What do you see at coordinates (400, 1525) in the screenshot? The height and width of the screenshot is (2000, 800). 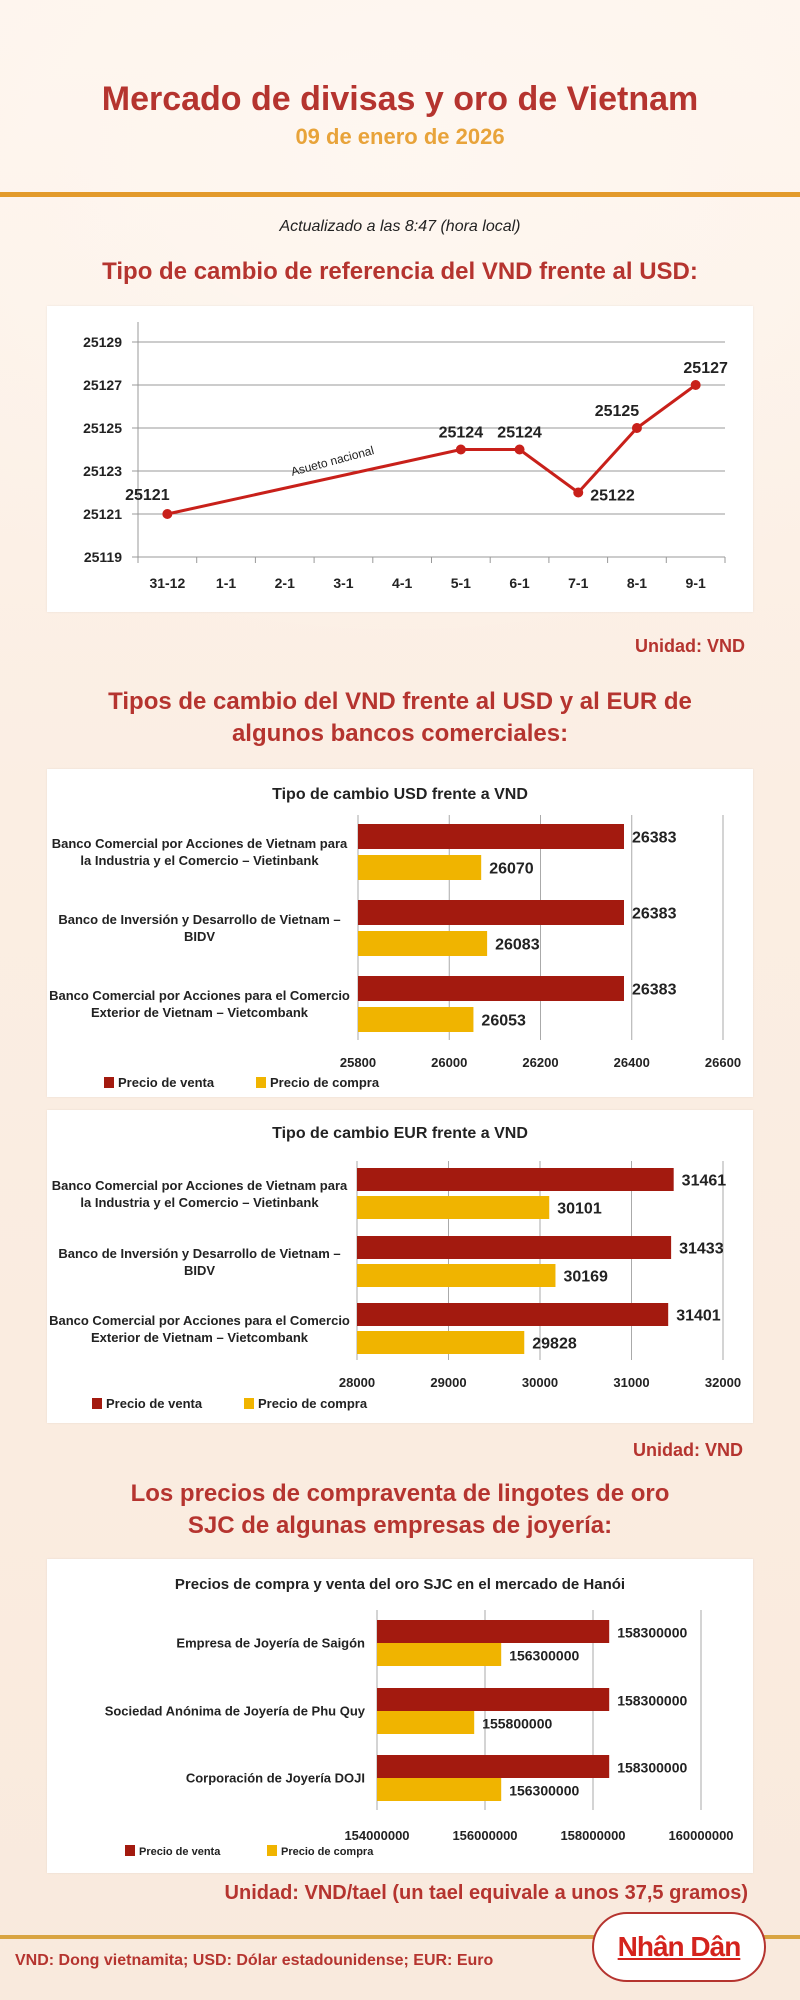 I see `gold-heading-line2: SJC de algunas empresas de joyería:` at bounding box center [400, 1525].